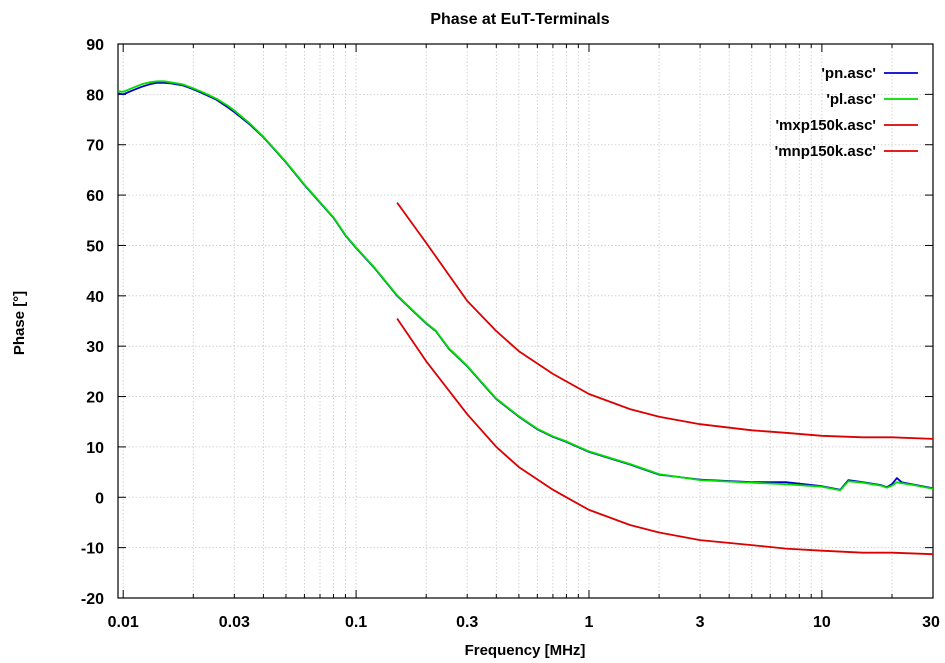 This screenshot has height=663, width=945. Describe the element at coordinates (519, 19) in the screenshot. I see `chart-title: Phase at EuT-Terminals` at that location.